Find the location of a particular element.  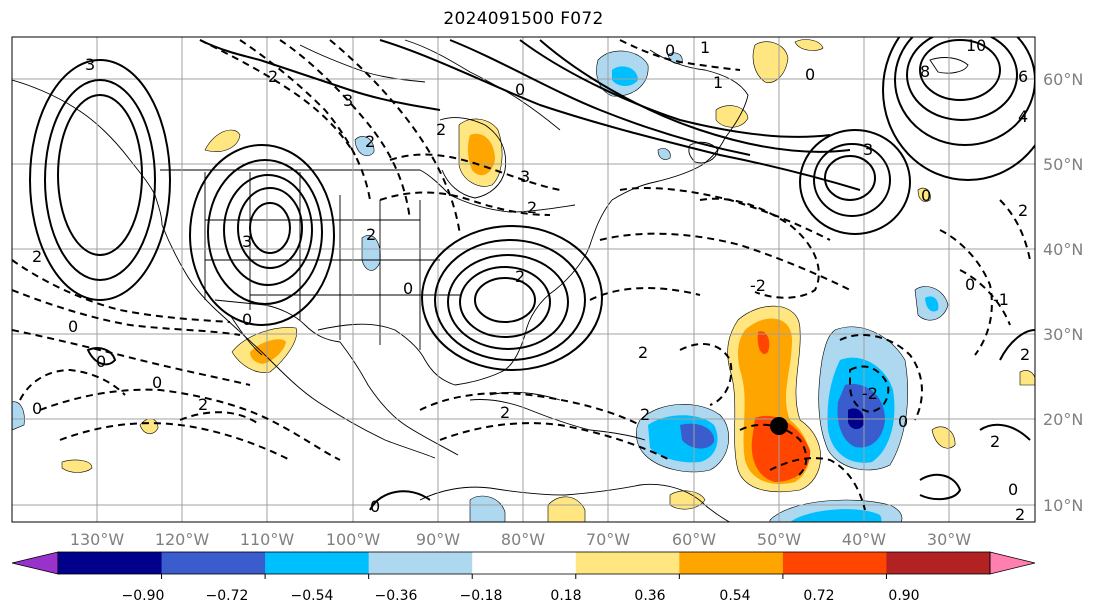

colorbar-tick-label: −0.90 is located at coordinates (143, 596).